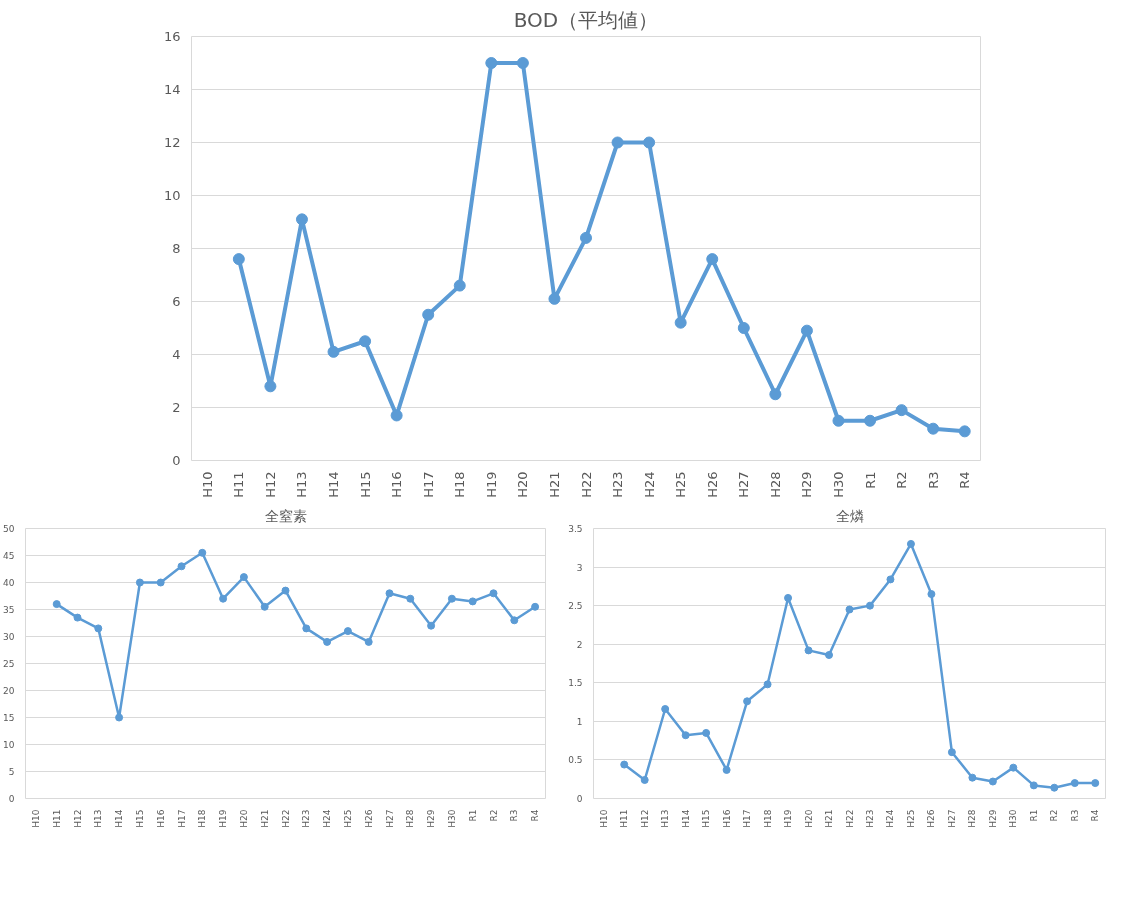 This screenshot has height=903, width=1133. I want to click on x-tick-label: H29, so click(992, 818).